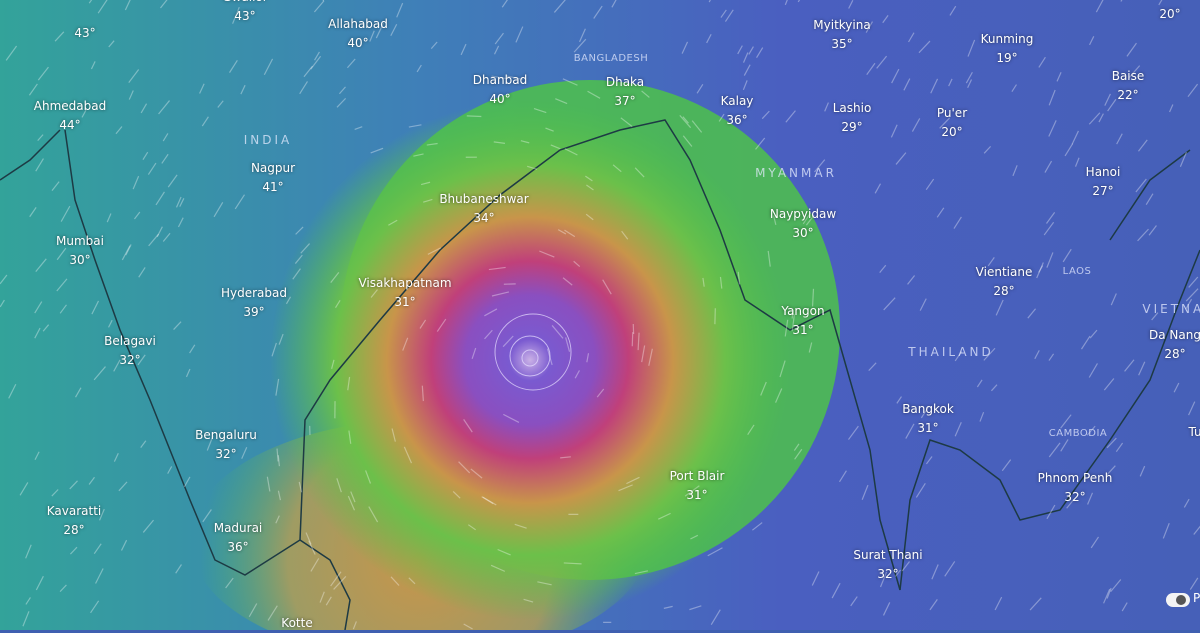 This screenshot has width=1200, height=633. Describe the element at coordinates (244, 3) in the screenshot. I see `city-name: Gwalior` at that location.